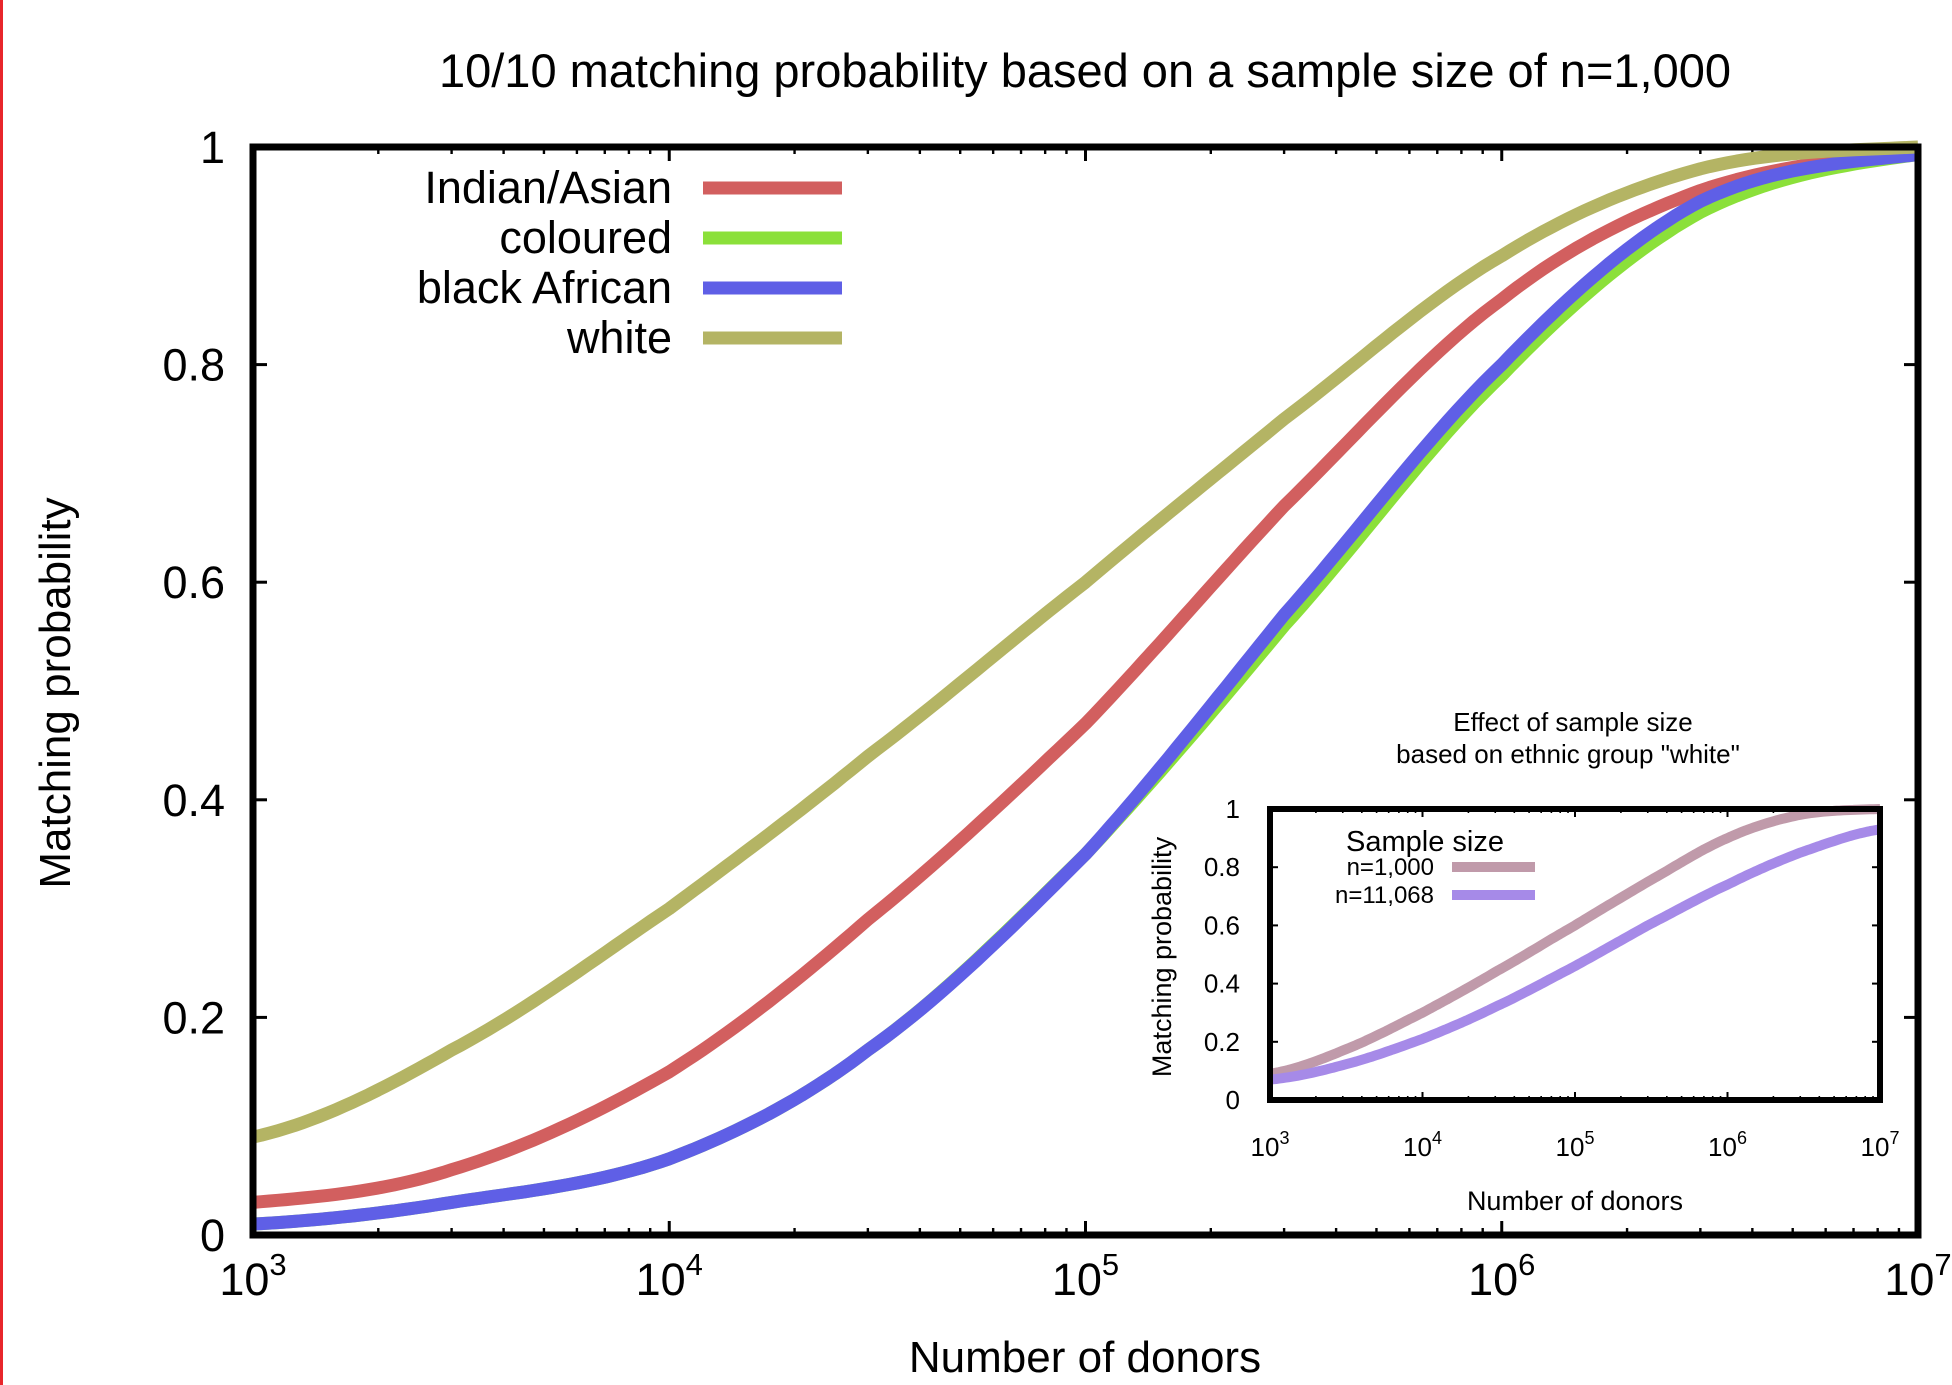  What do you see at coordinates (585, 237) in the screenshot?
I see `legend-label: coloured` at bounding box center [585, 237].